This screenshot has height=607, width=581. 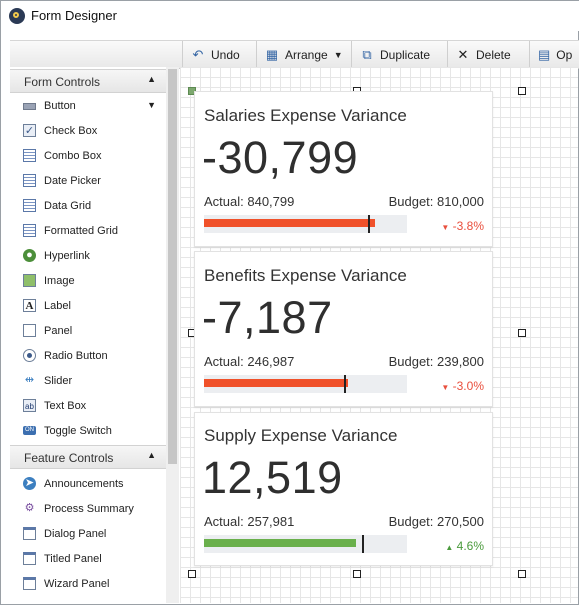 I want to click on wizard-panel-icon, so click(x=29, y=583).